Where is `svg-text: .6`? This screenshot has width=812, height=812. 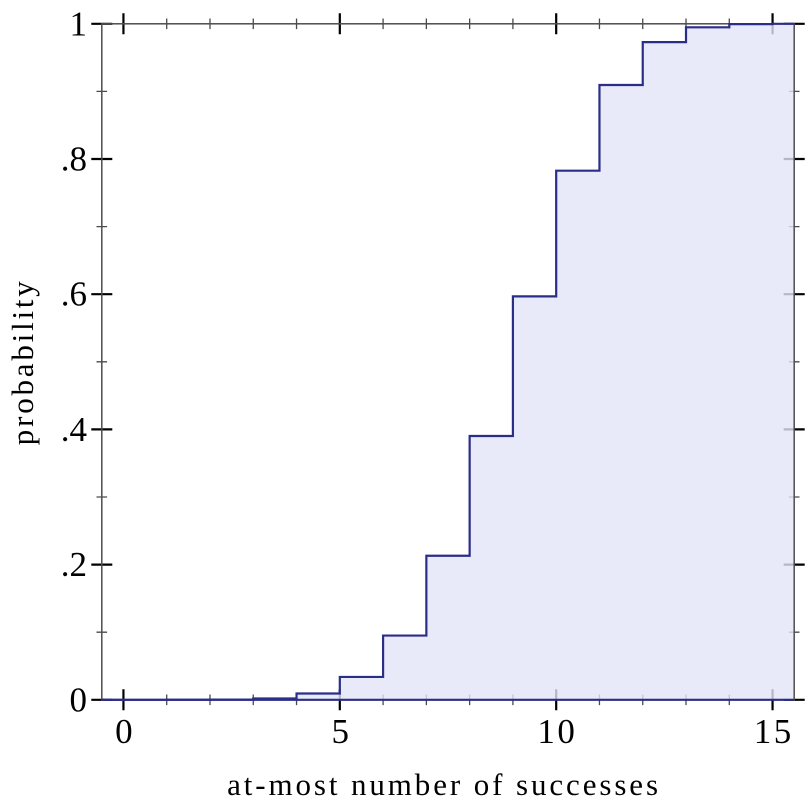 svg-text: .6 is located at coordinates (74, 294).